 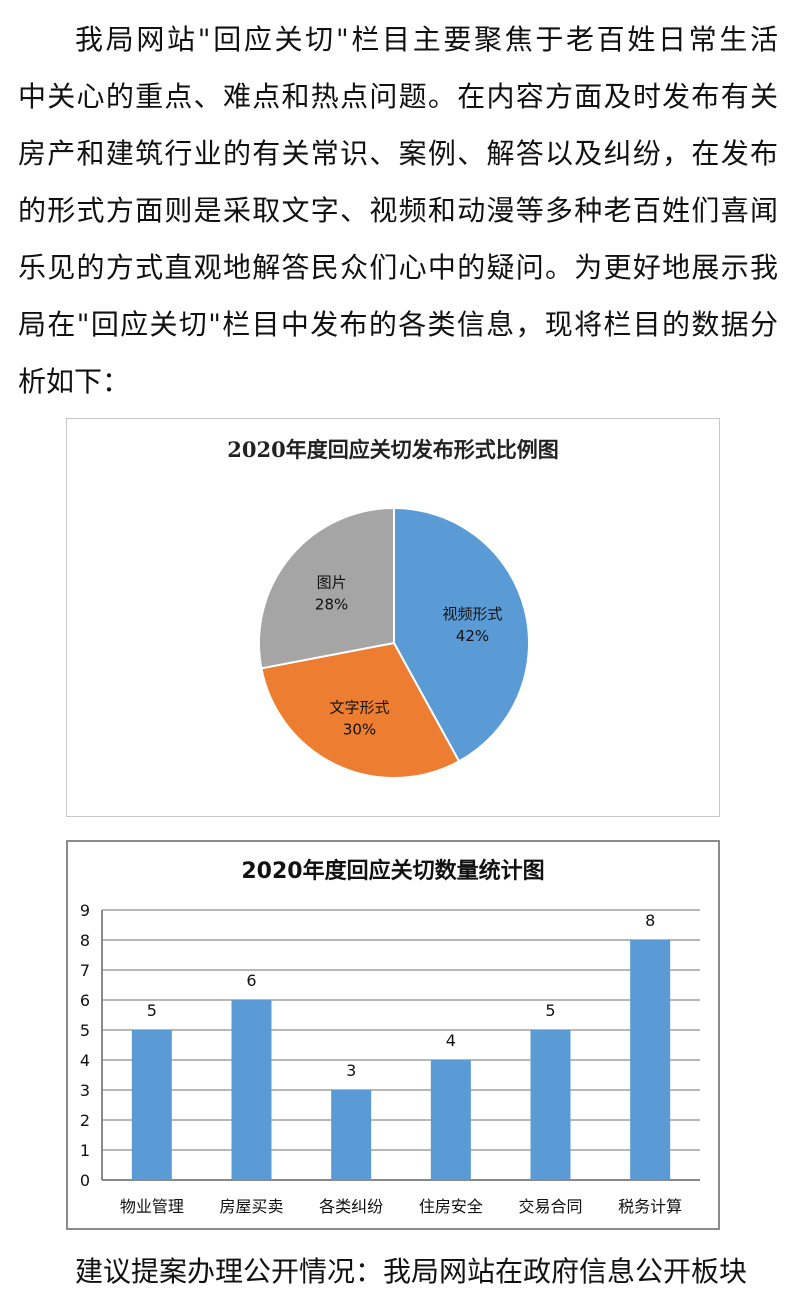 I want to click on bar-data-label: 6, so click(x=251, y=980).